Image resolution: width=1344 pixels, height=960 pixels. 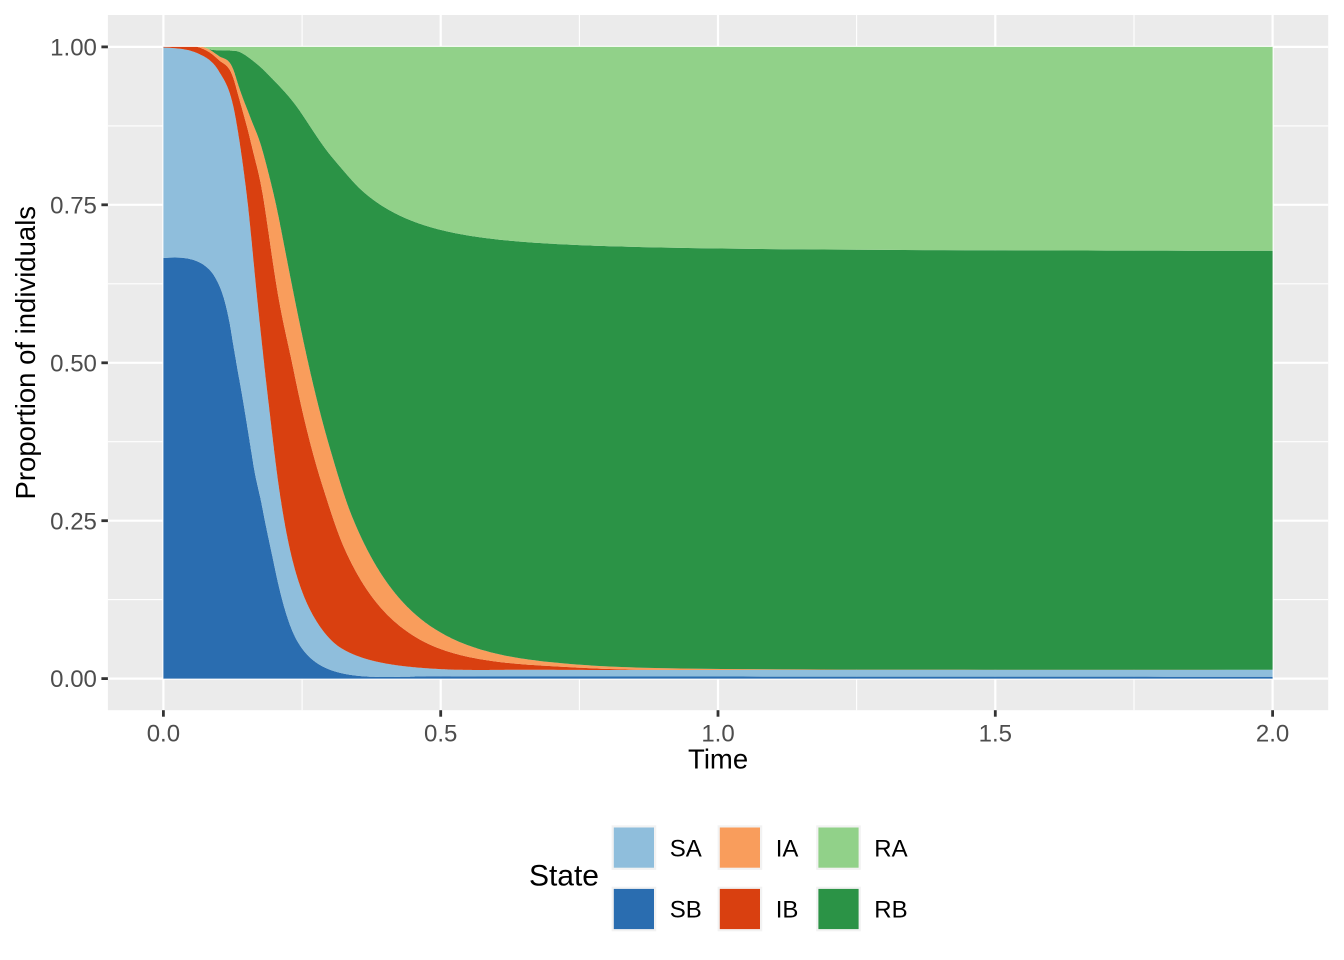 What do you see at coordinates (1272, 734) in the screenshot?
I see `svg-text: 2.0` at bounding box center [1272, 734].